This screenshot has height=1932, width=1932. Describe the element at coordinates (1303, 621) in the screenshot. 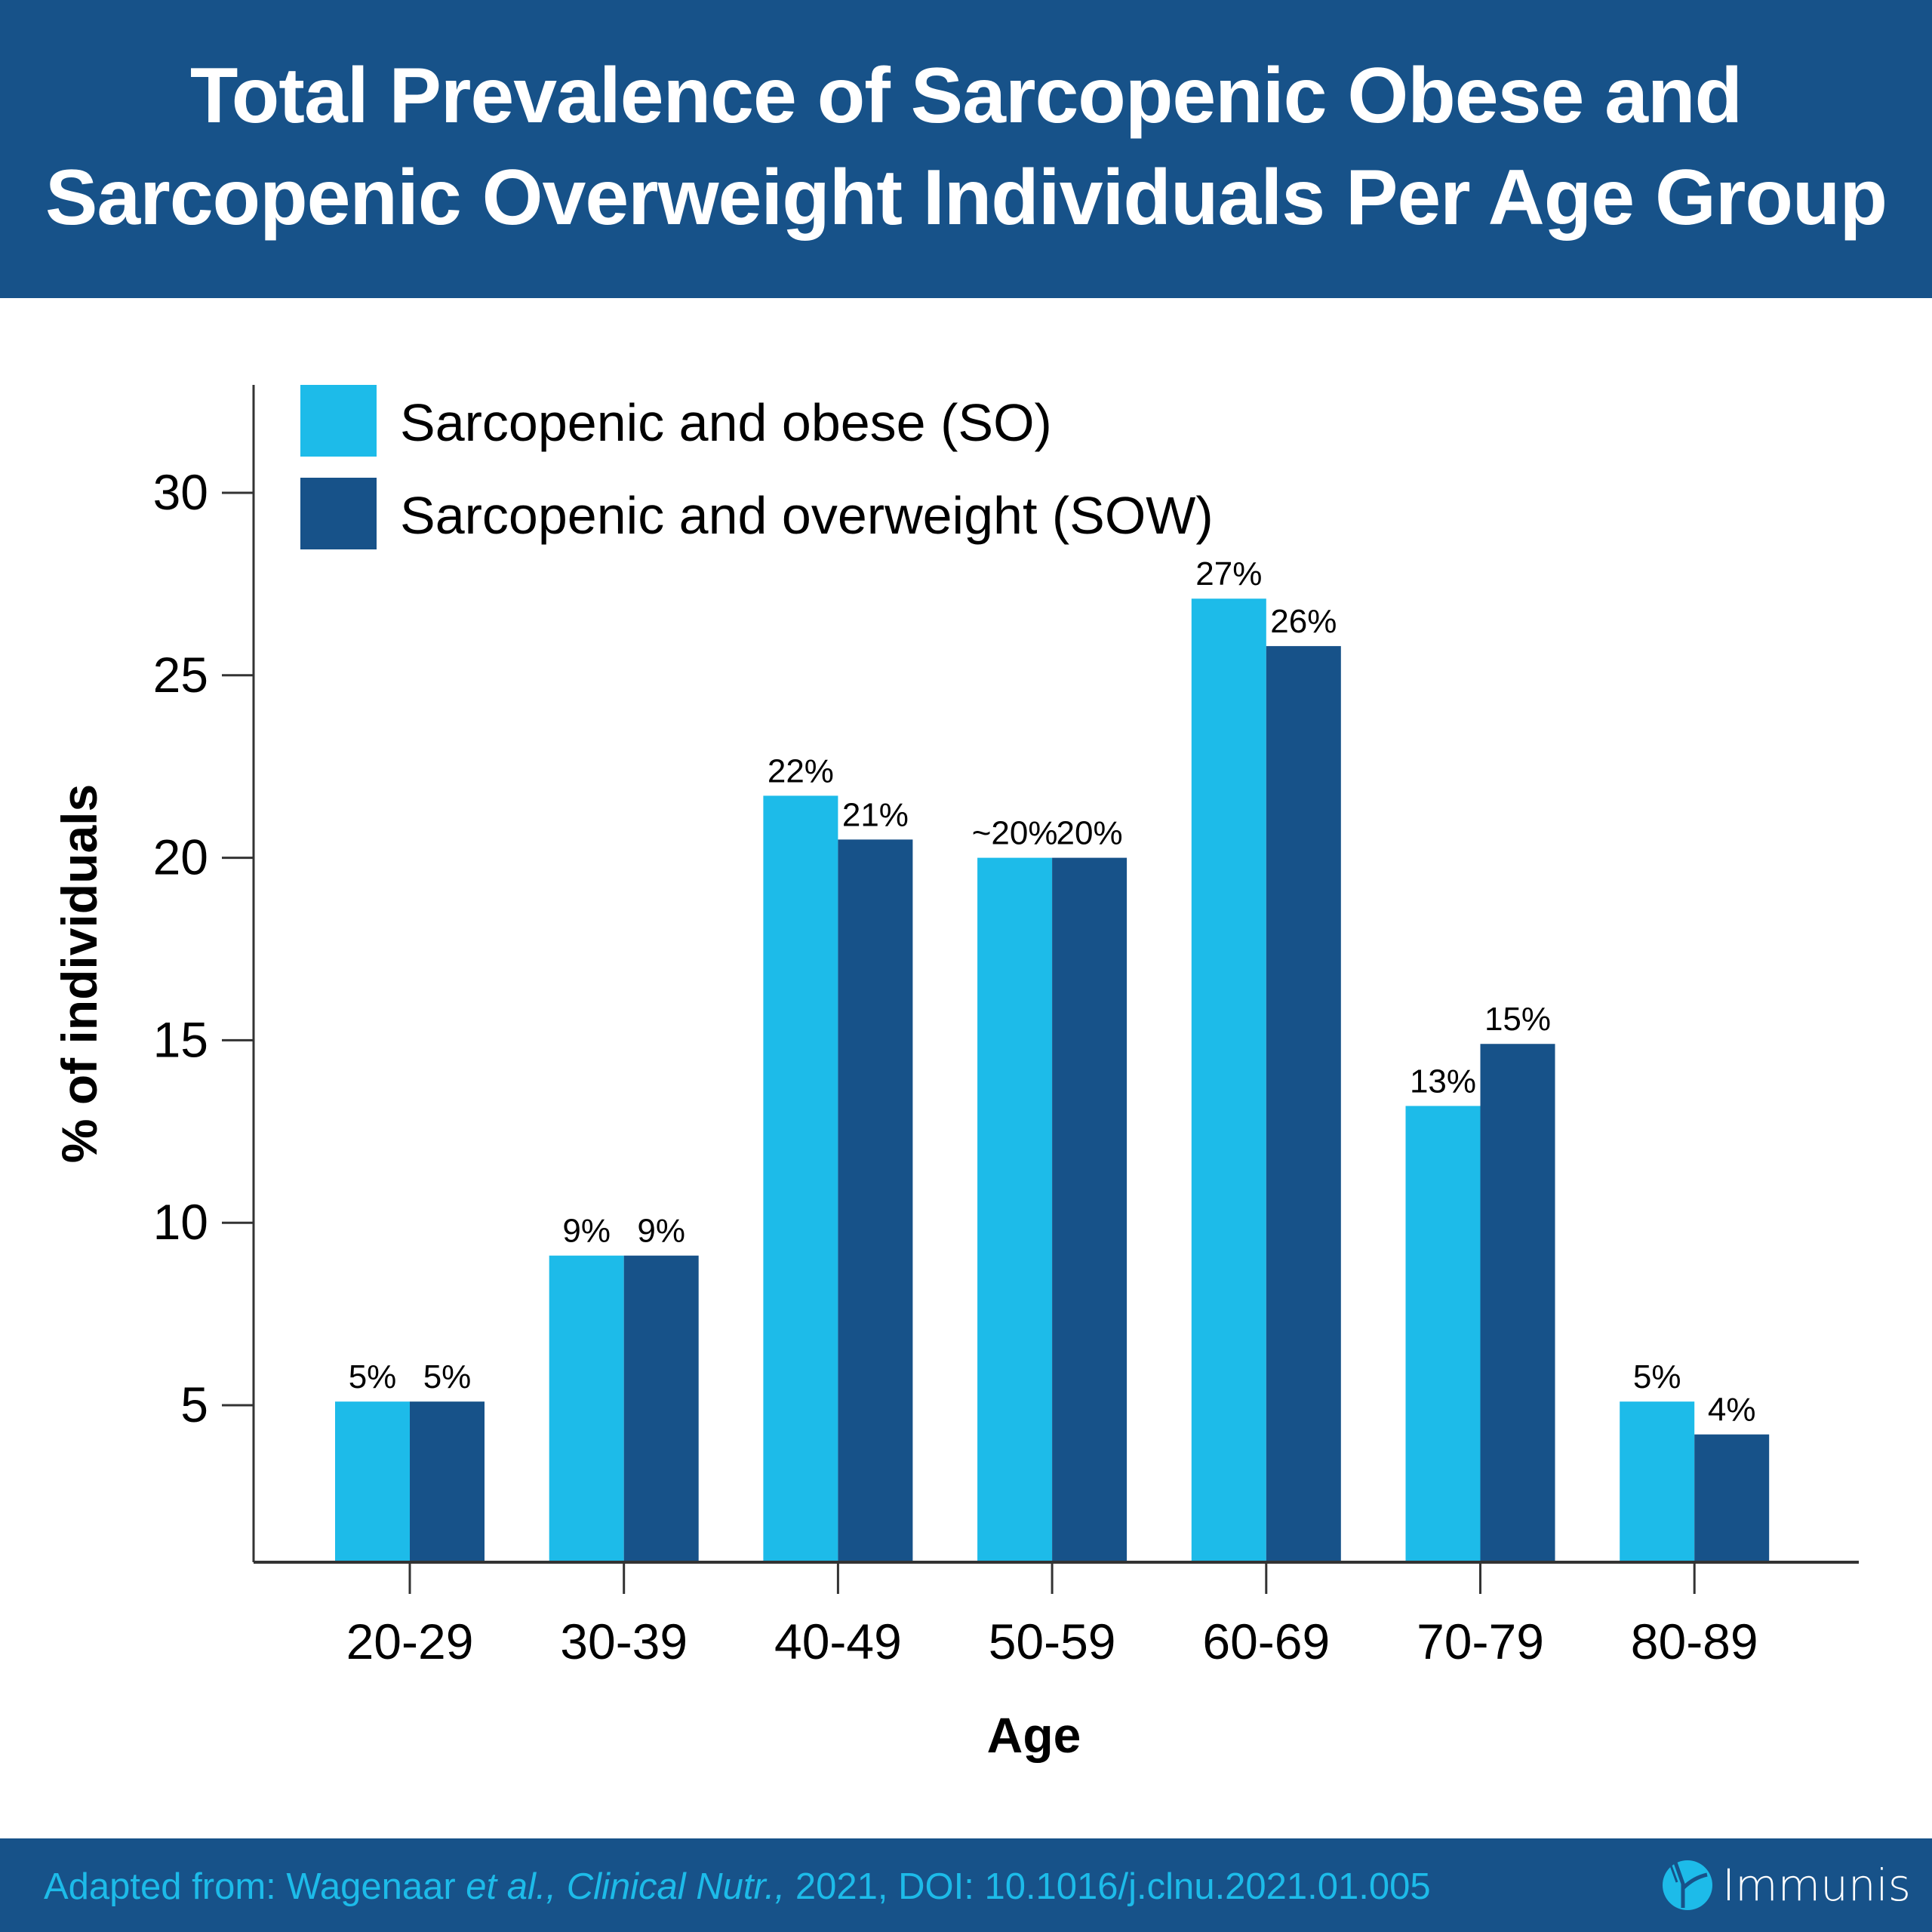

I see `data-label-sow-60-69: 26%` at that location.